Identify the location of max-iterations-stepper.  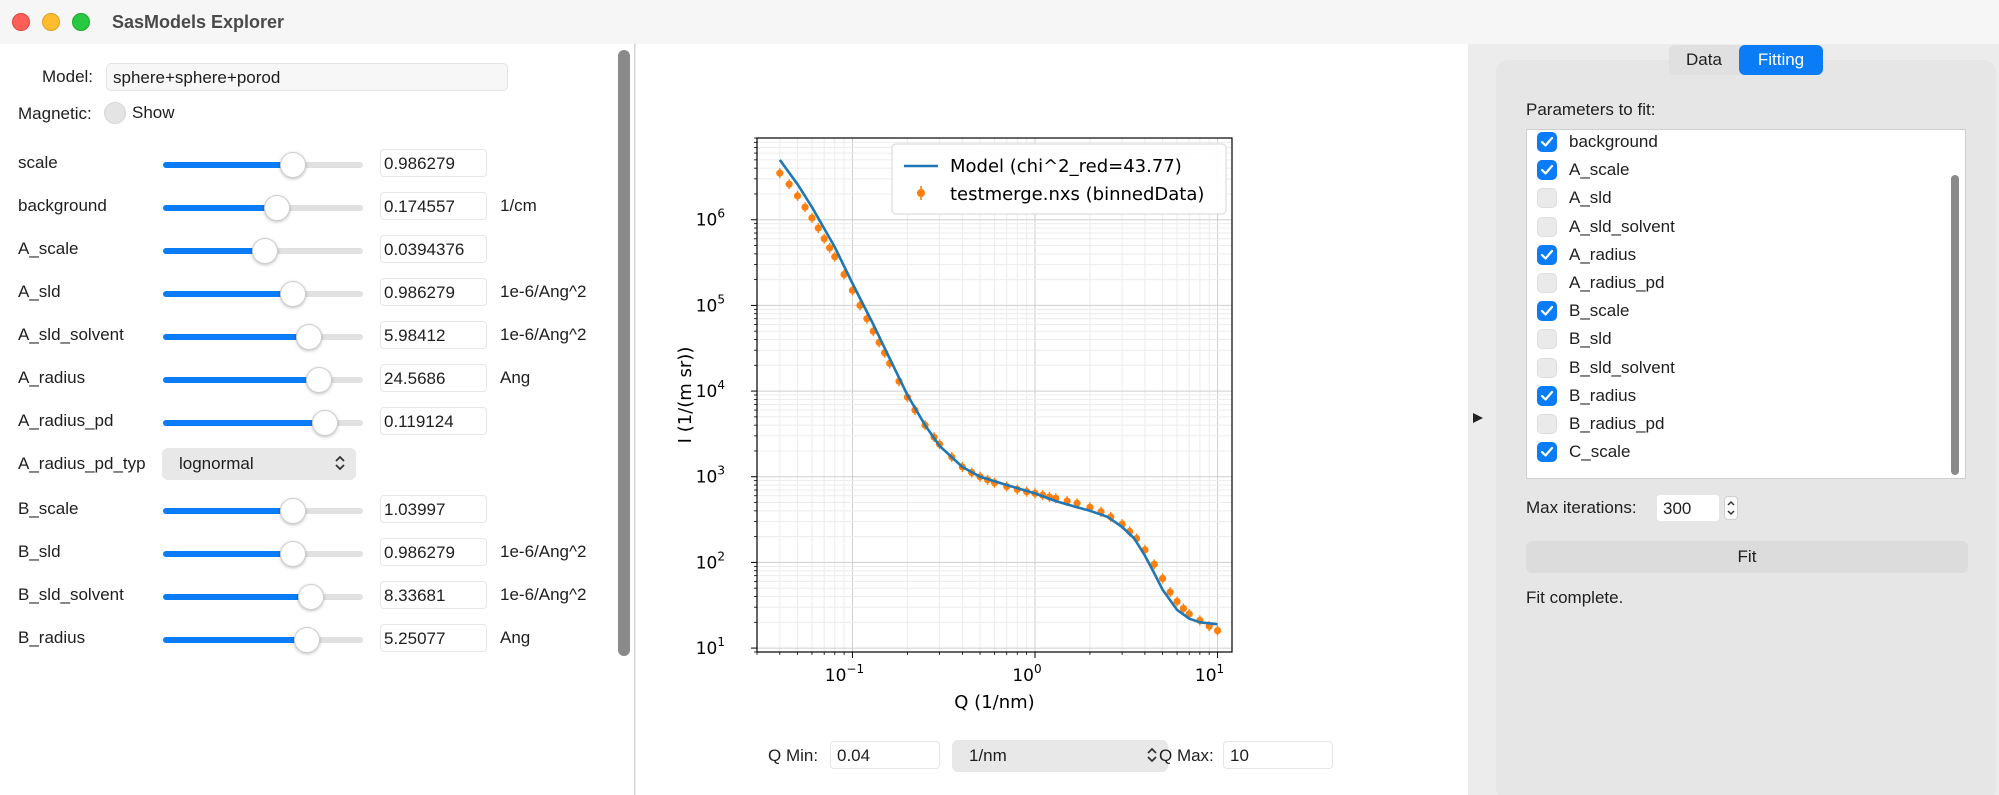
(1731, 508).